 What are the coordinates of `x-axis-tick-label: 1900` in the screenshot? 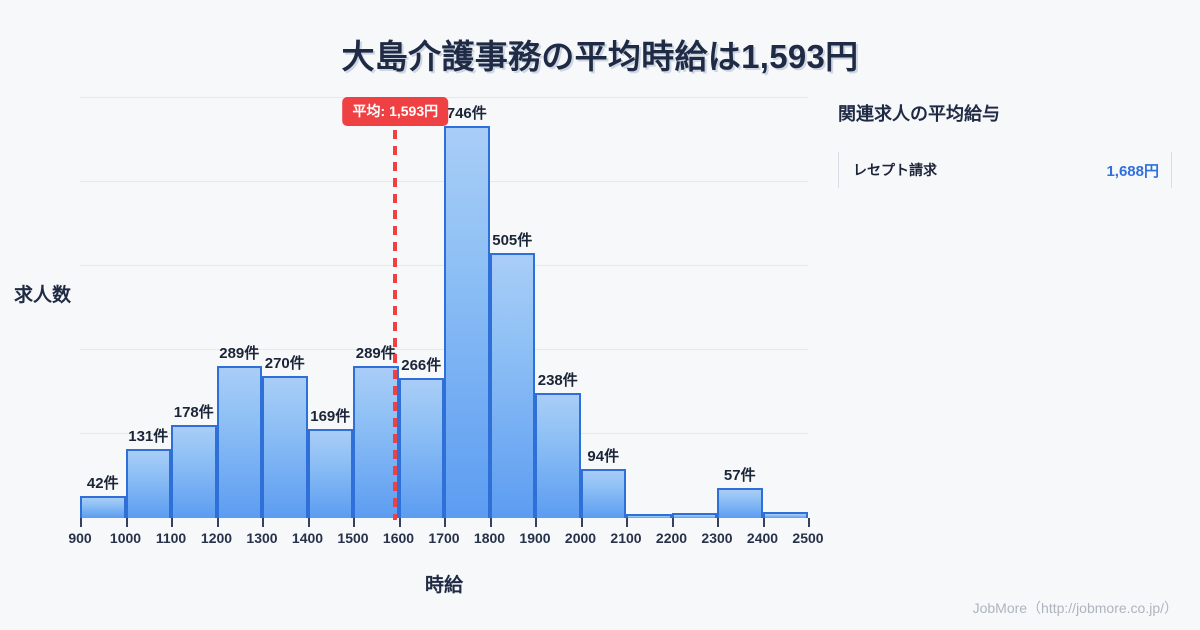 It's located at (535, 538).